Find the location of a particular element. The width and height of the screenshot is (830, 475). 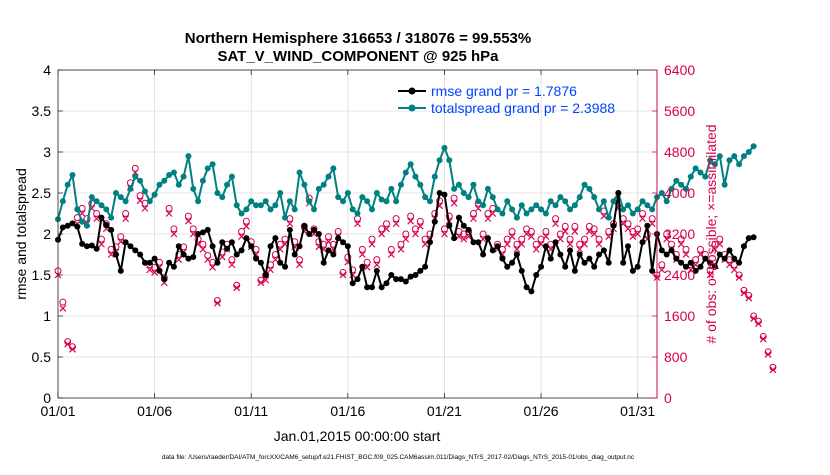

y-tick-label: 3.5 is located at coordinates (42, 111).